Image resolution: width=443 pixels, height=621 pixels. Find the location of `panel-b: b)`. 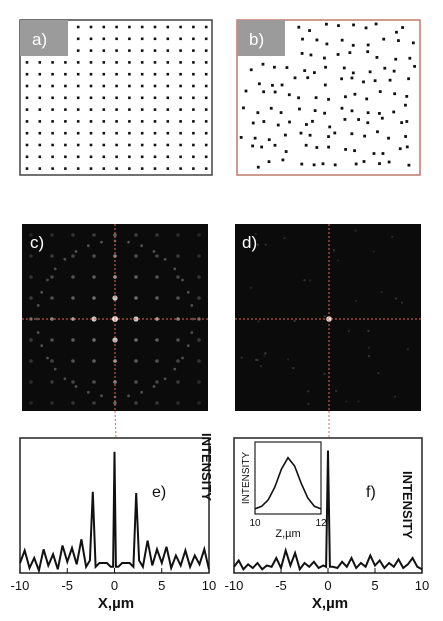

panel-b: b) is located at coordinates (328, 97).